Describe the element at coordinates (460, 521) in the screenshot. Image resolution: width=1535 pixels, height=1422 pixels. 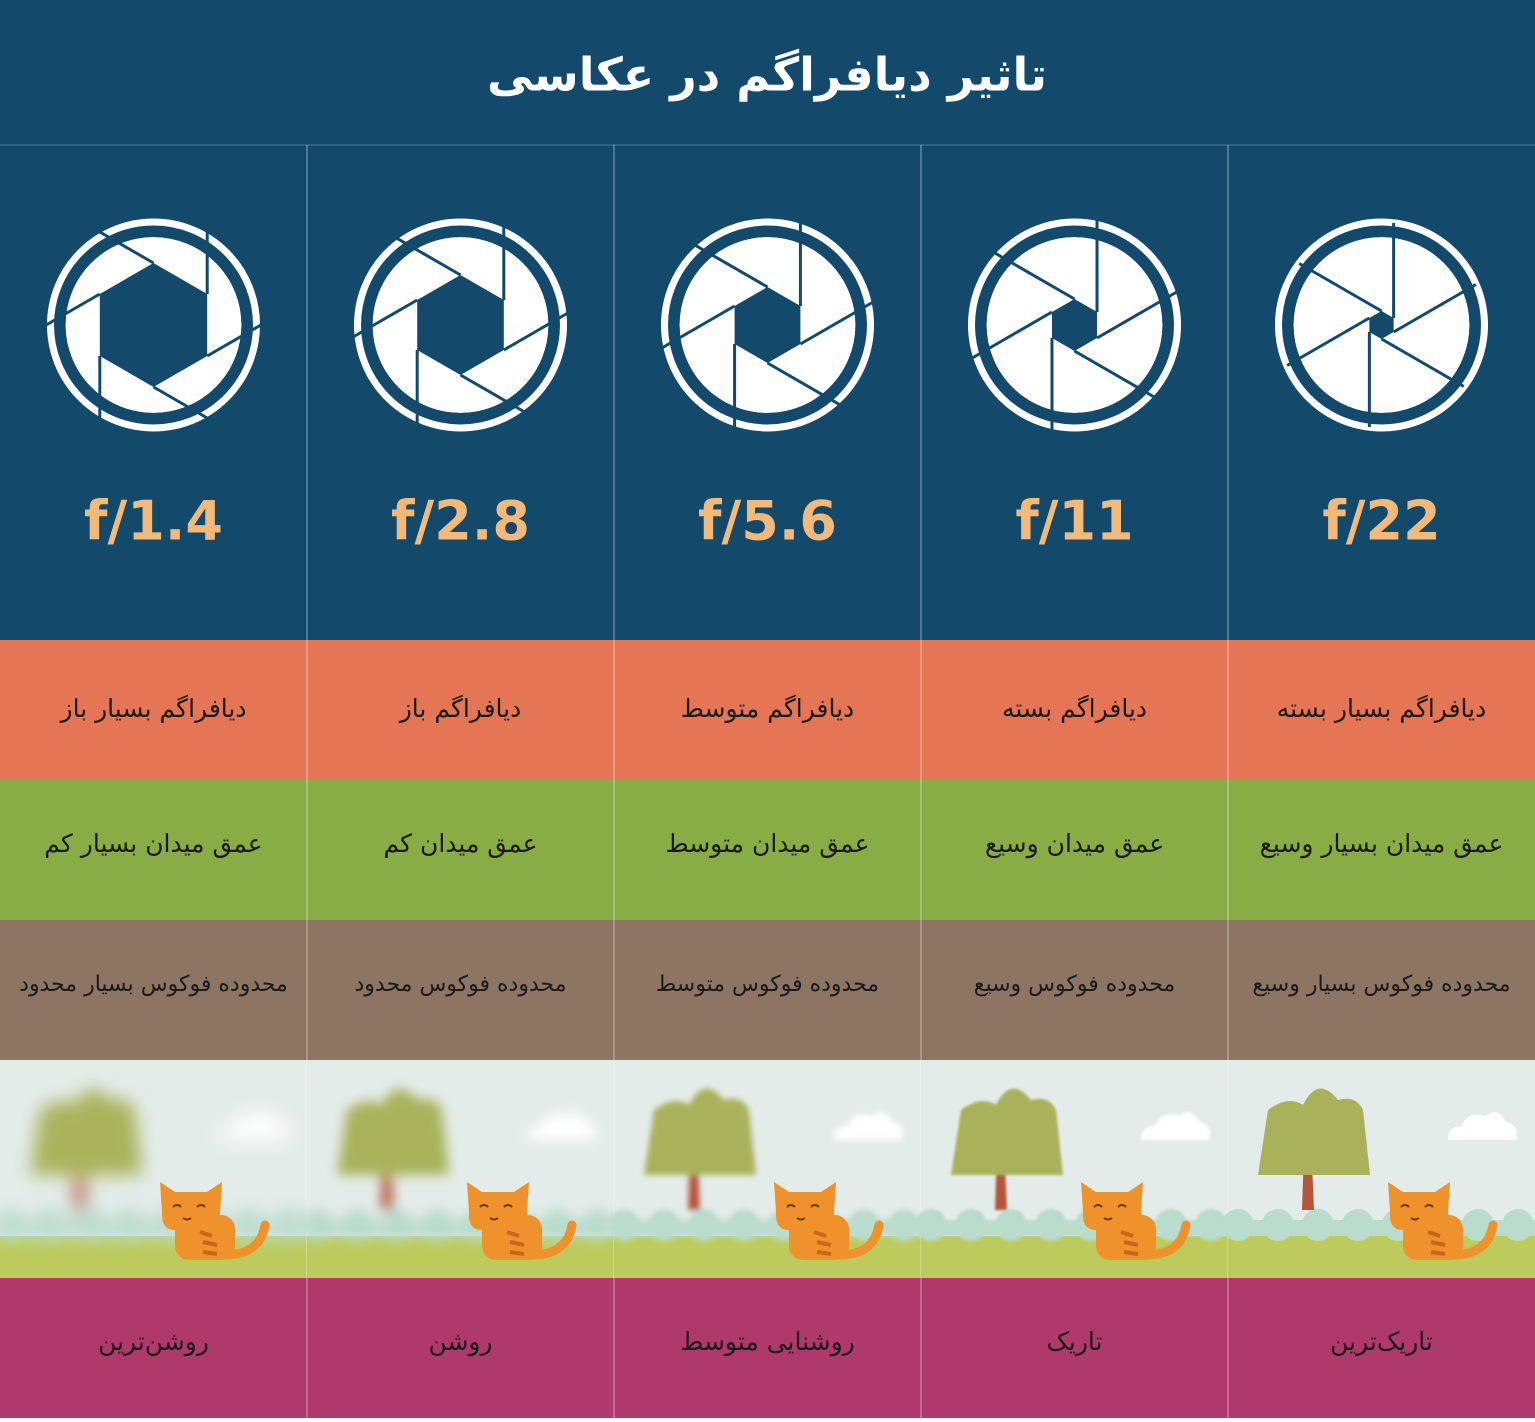
I see `f-stop: f/2.8` at that location.